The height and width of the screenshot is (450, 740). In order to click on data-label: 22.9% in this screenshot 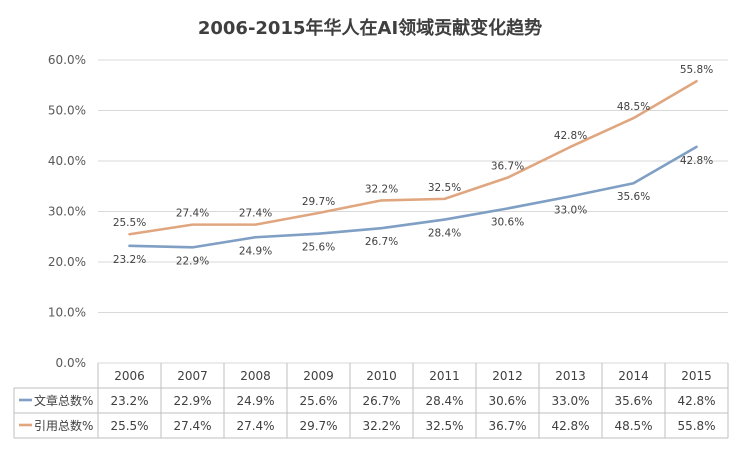, I will do `click(192, 261)`.